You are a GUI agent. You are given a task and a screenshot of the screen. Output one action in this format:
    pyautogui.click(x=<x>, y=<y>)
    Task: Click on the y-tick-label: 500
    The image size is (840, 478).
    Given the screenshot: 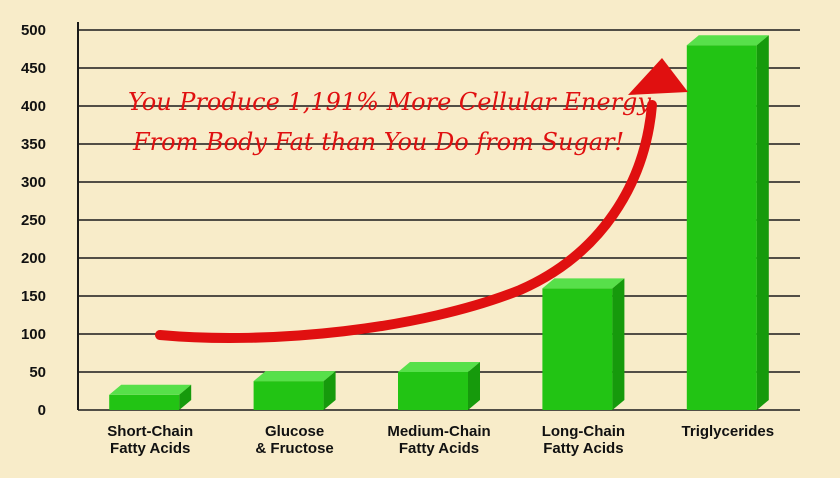 What is the action you would take?
    pyautogui.click(x=33, y=30)
    